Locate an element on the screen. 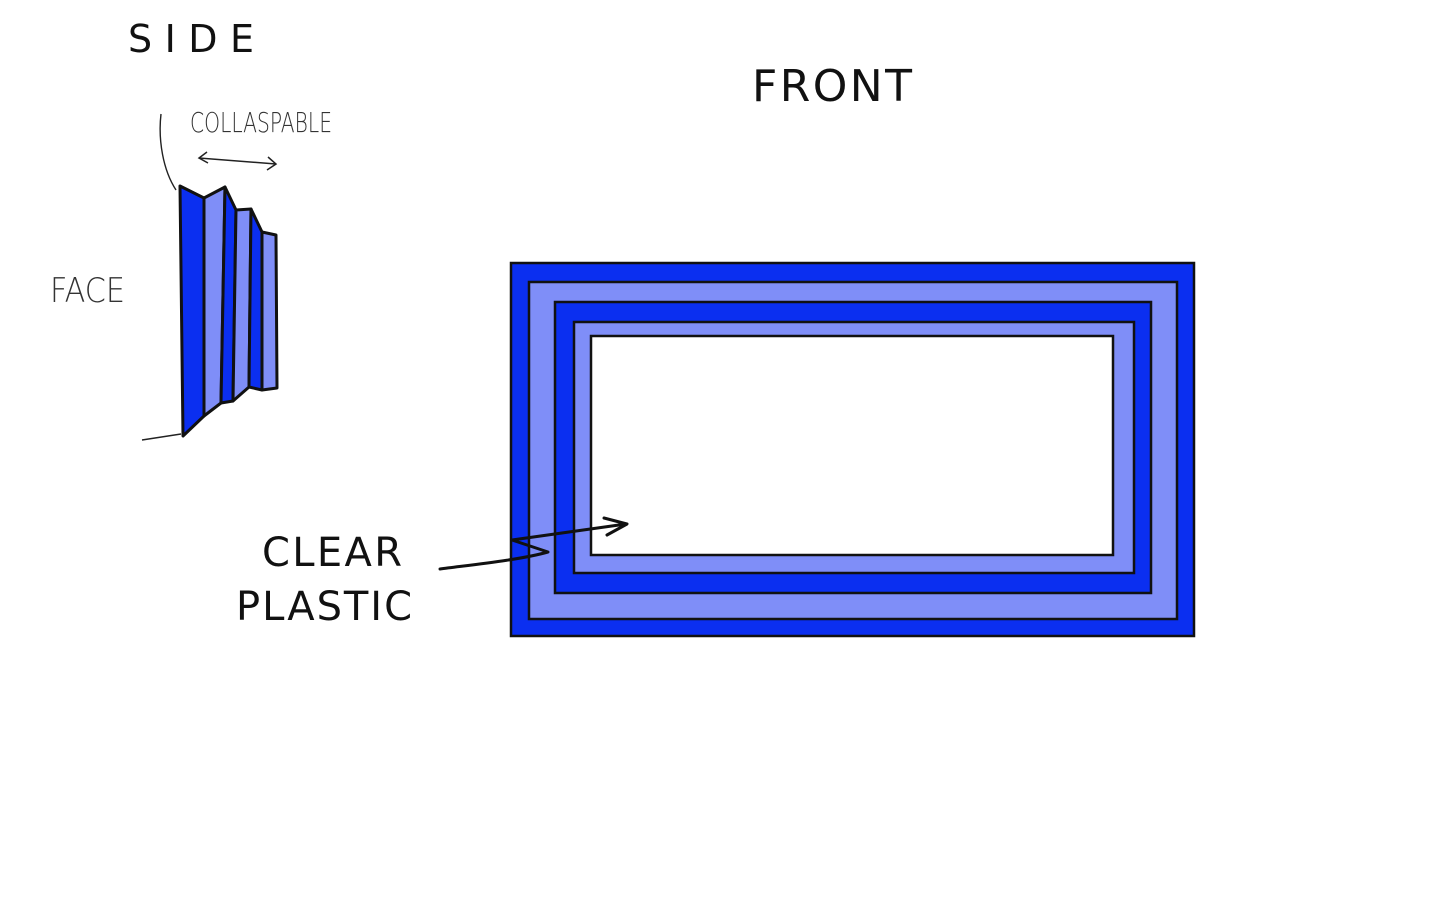  clear-plastic-window is located at coordinates (852, 445).